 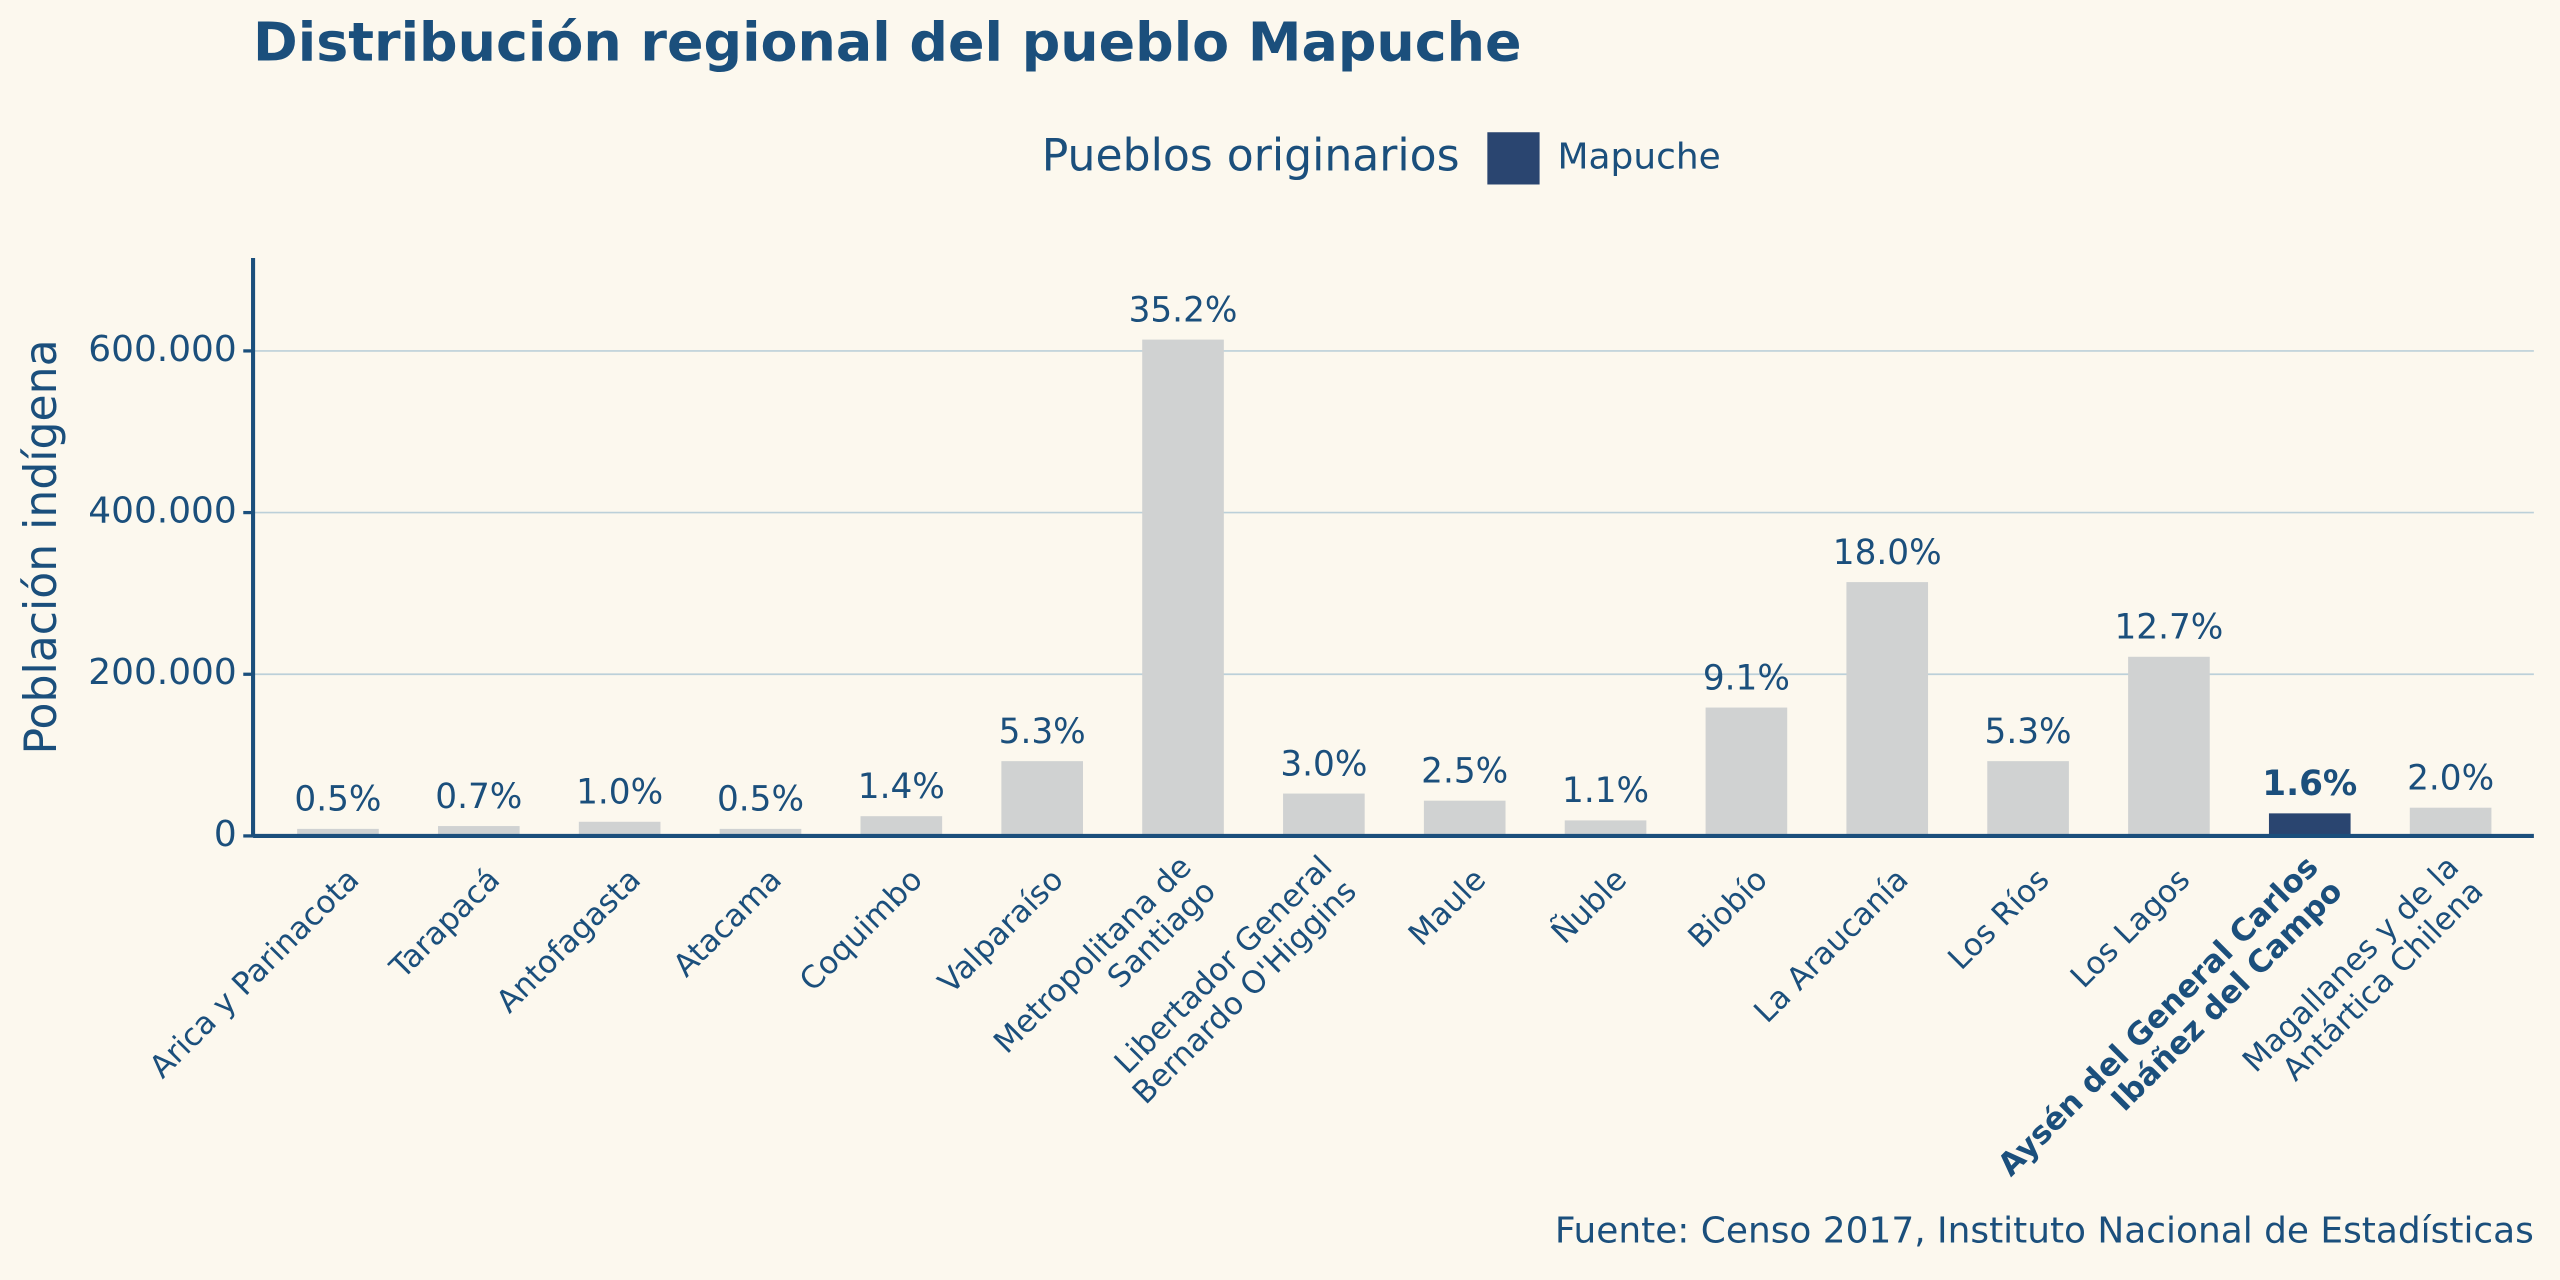 I want to click on value-label: 12.7%, so click(x=2168, y=628).